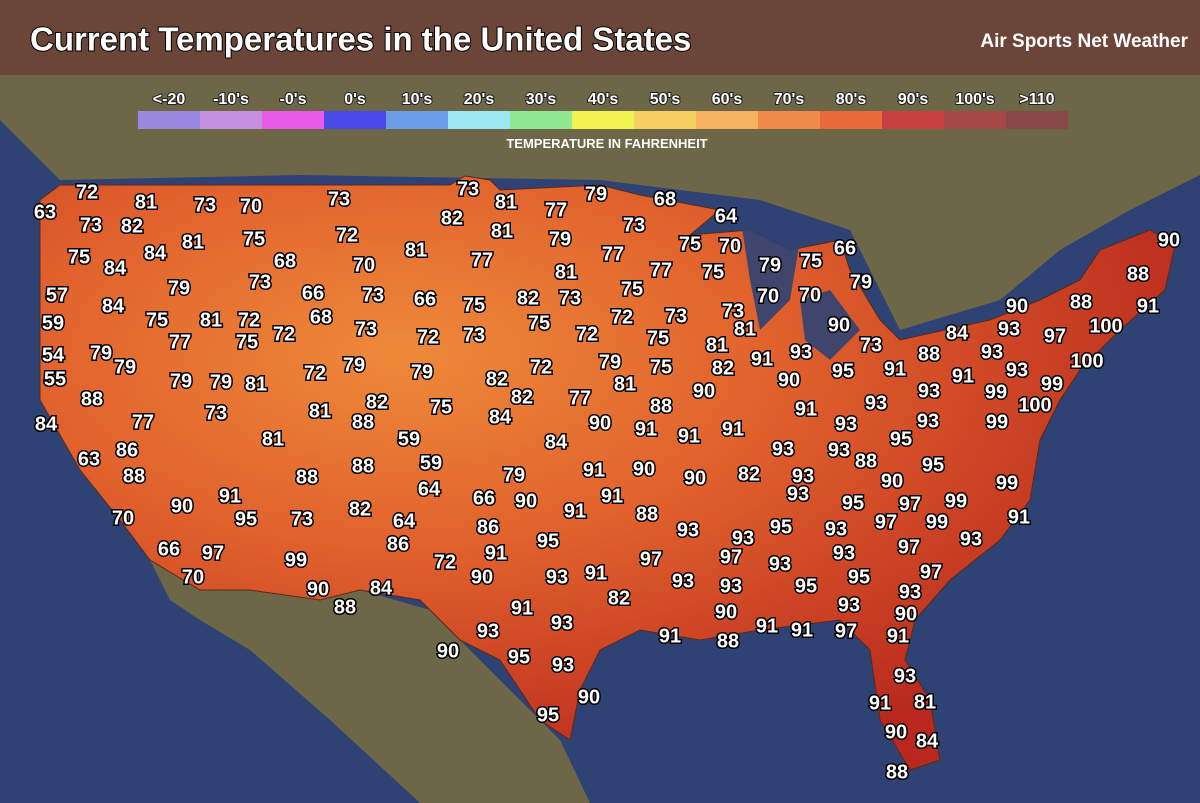  I want to click on temperature-reading: 86, so click(127, 450).